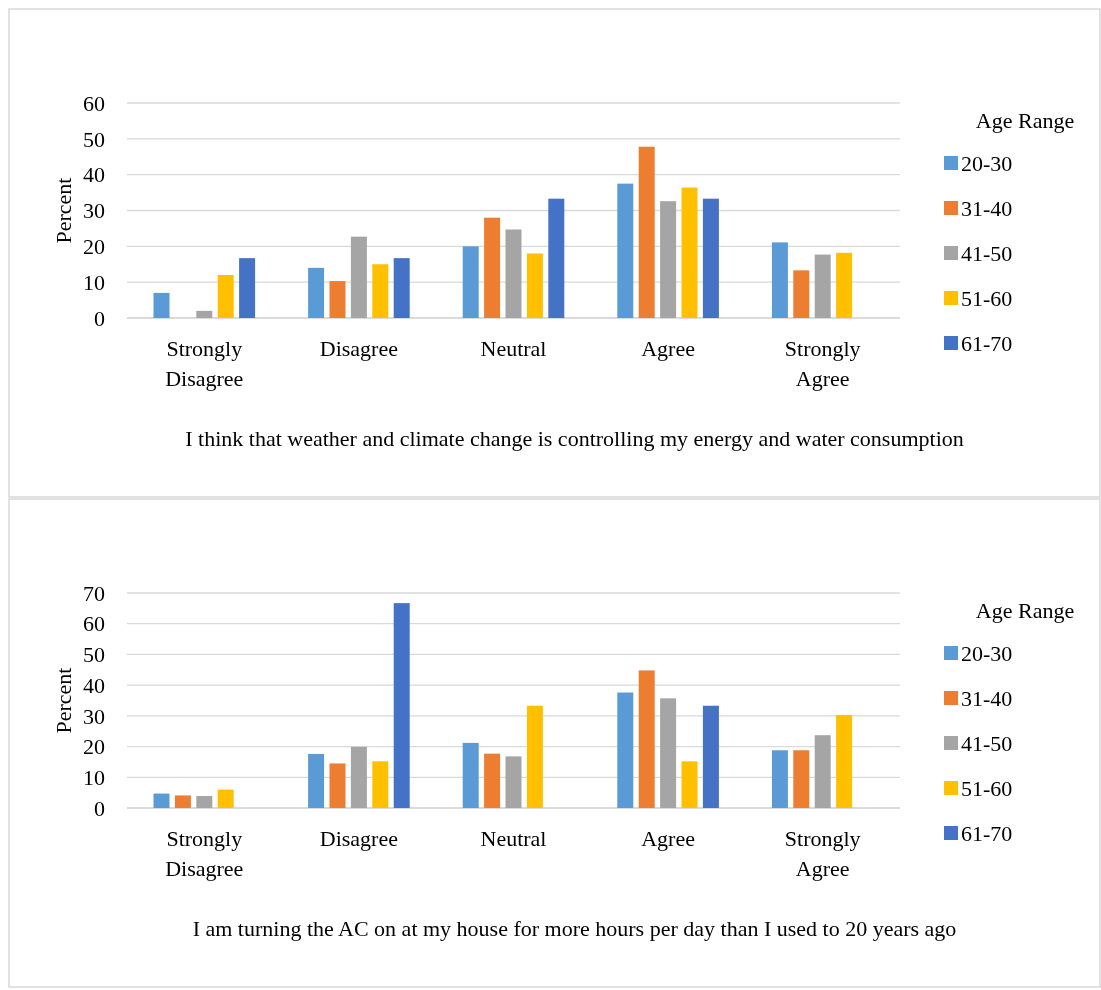 The height and width of the screenshot is (990, 1101). Describe the element at coordinates (94, 593) in the screenshot. I see `y-tick-label: 70` at that location.